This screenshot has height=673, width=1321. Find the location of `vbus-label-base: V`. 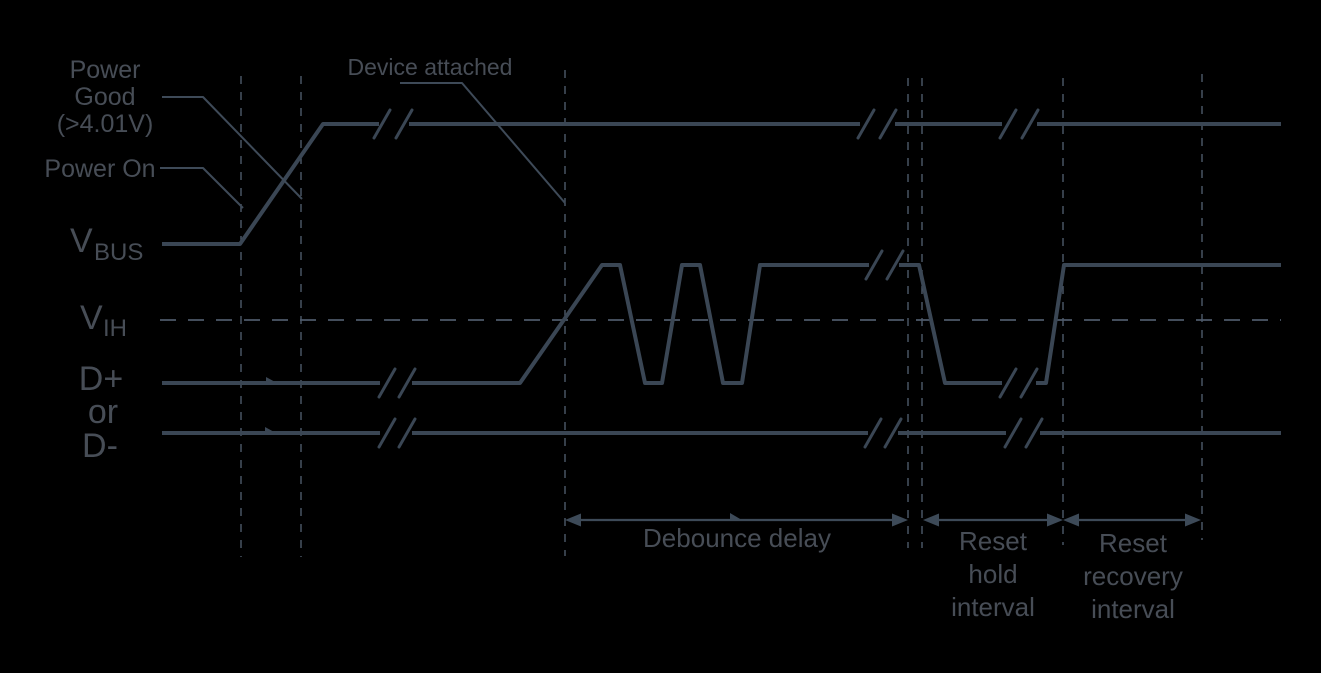

vbus-label-base: V is located at coordinates (81, 241).